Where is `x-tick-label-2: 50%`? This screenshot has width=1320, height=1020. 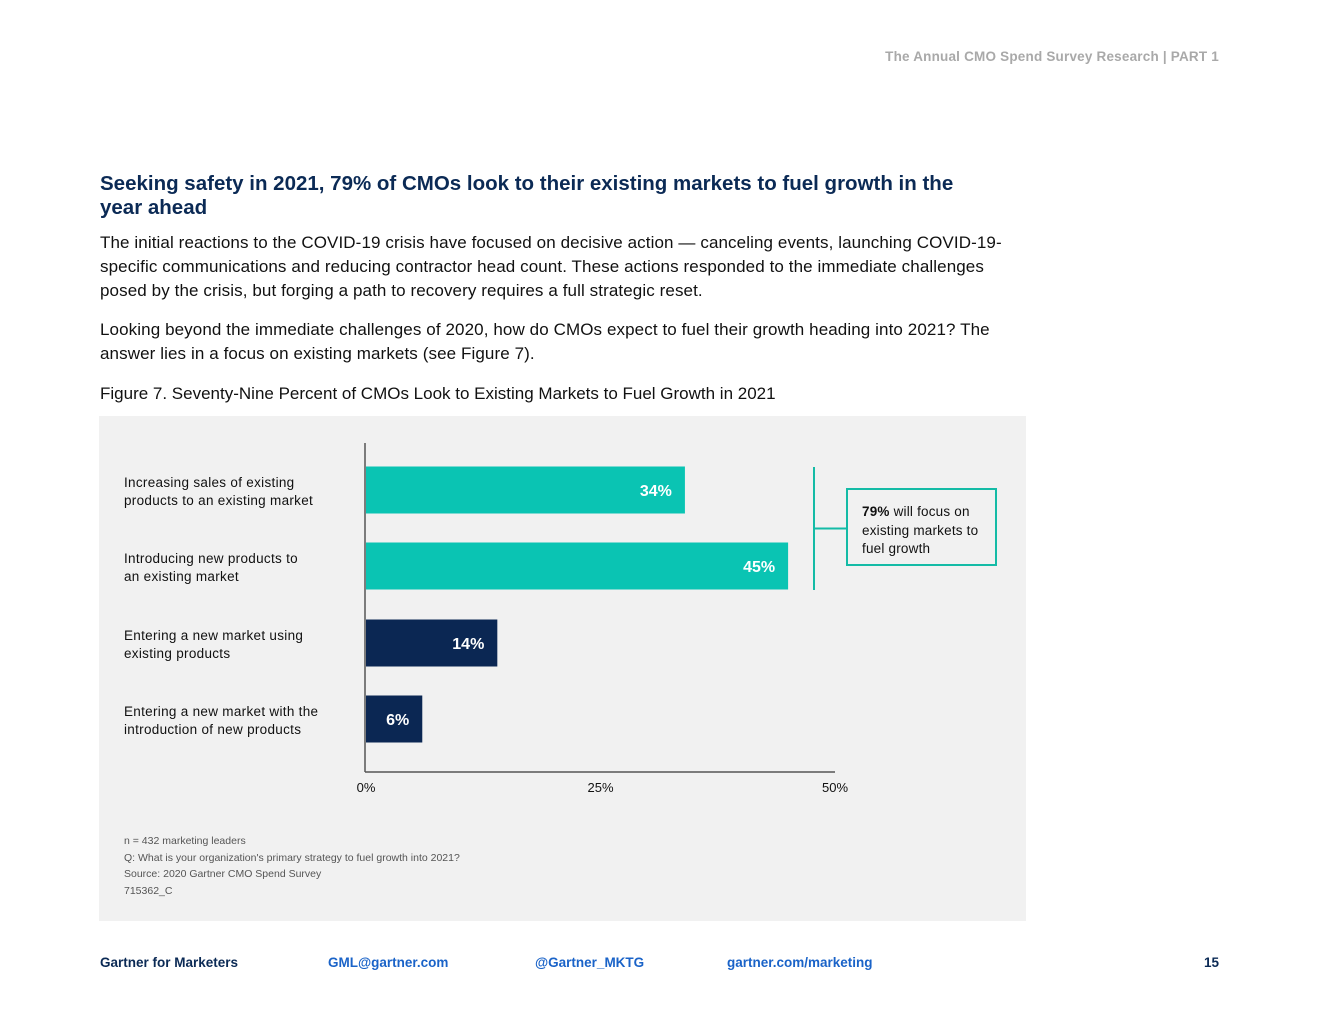
x-tick-label-2: 50% is located at coordinates (835, 787).